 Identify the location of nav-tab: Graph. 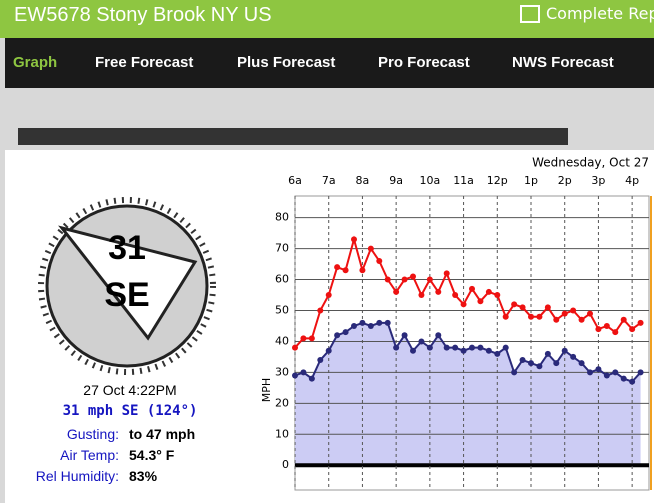
(35, 62).